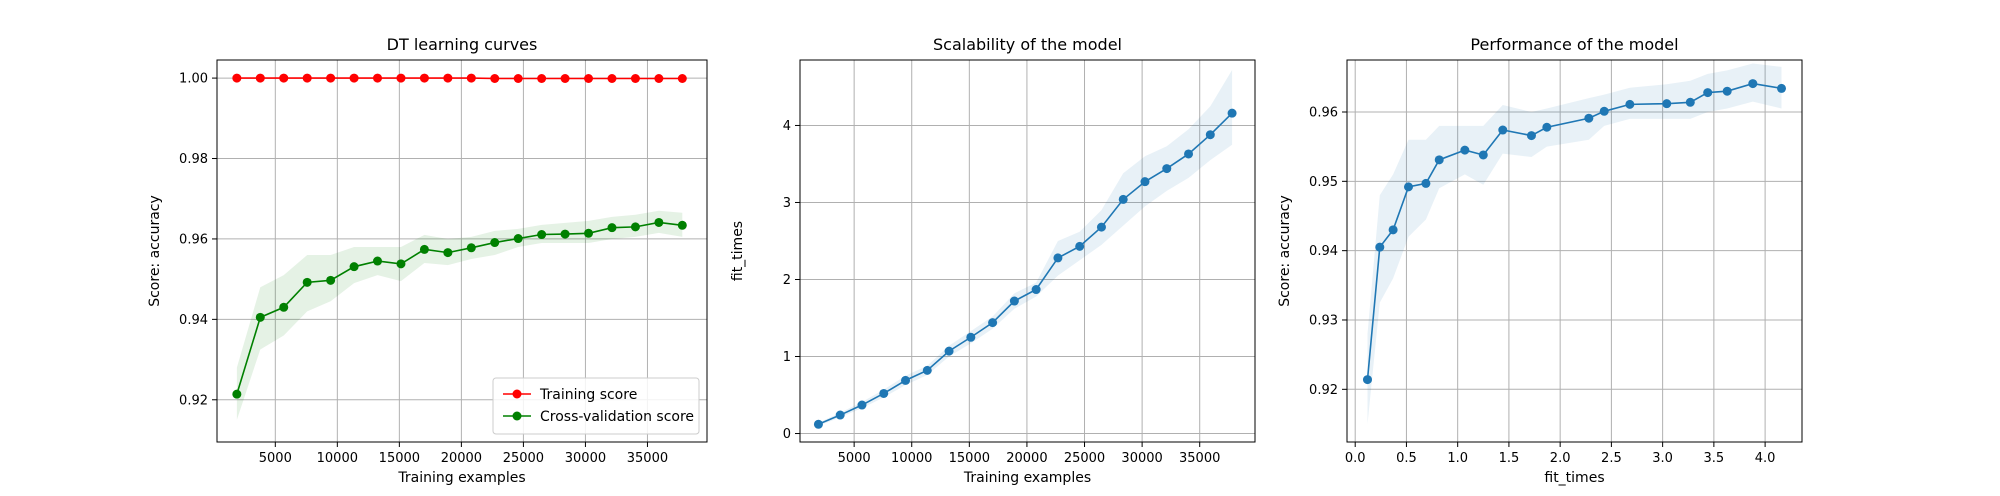 The width and height of the screenshot is (2000, 496). Describe the element at coordinates (193, 79) in the screenshot. I see `y-tick-label: 1.00` at that location.